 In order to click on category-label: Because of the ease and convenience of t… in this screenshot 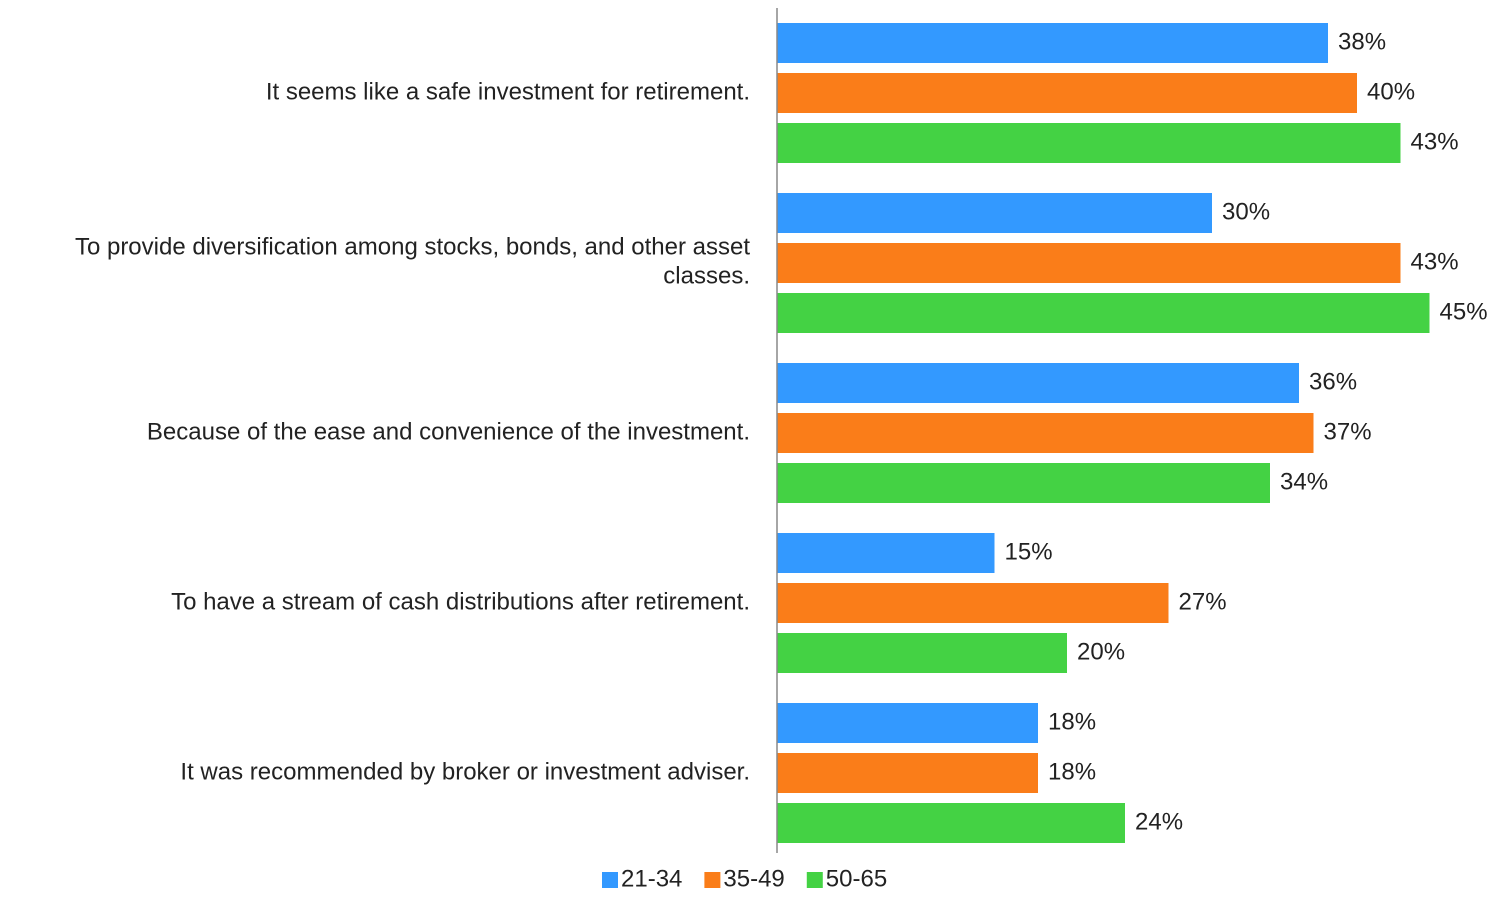, I will do `click(448, 431)`.